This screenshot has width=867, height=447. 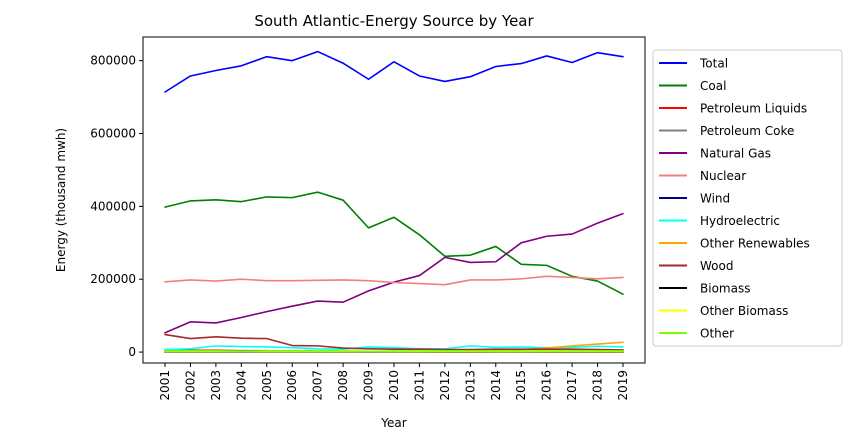 I want to click on legend-label-biomass: Biomass, so click(x=725, y=289).